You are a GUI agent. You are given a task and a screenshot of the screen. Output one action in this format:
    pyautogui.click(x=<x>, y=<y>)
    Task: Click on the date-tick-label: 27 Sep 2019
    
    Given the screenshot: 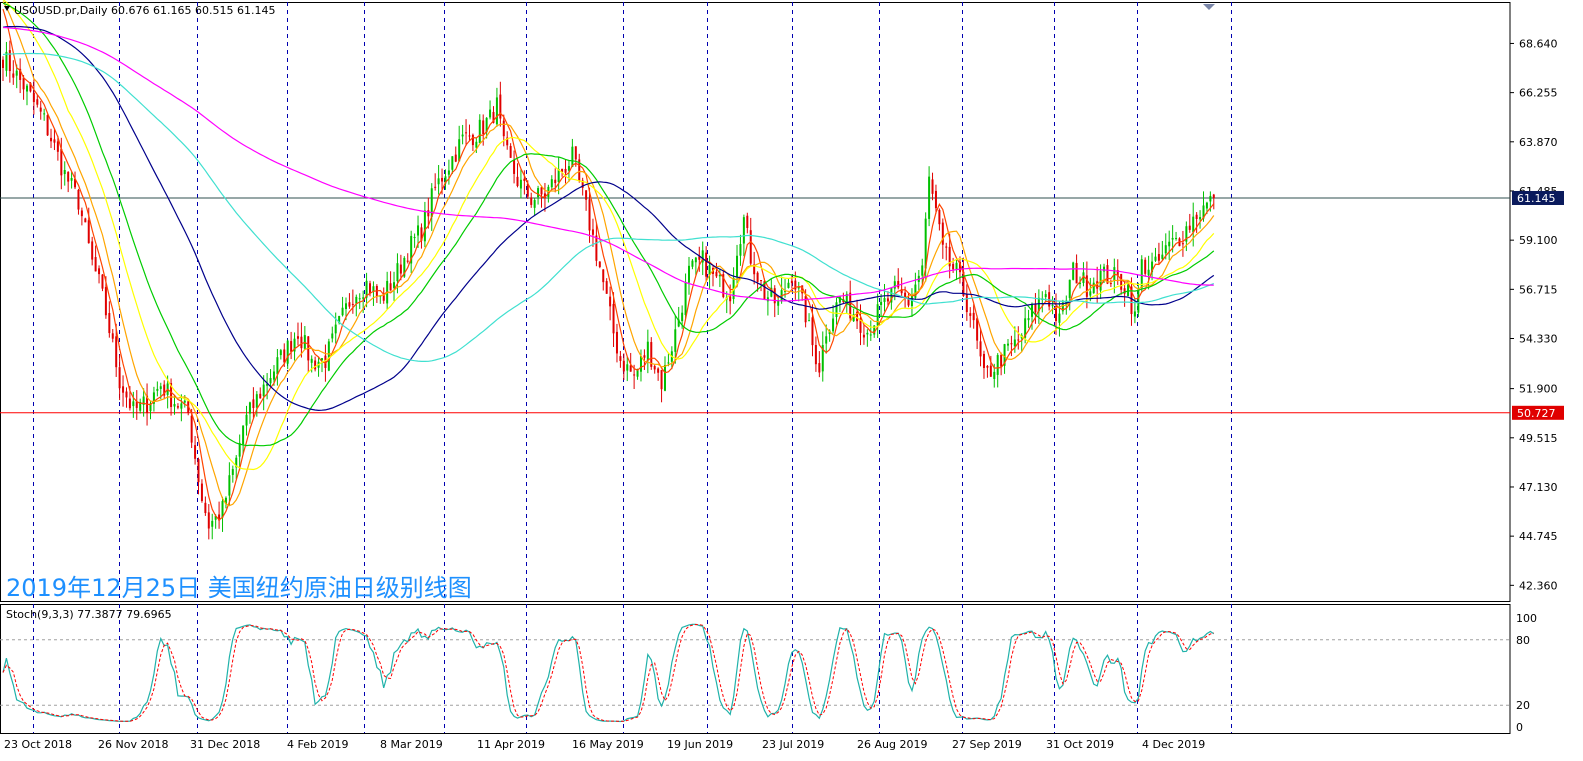 What is the action you would take?
    pyautogui.click(x=987, y=744)
    